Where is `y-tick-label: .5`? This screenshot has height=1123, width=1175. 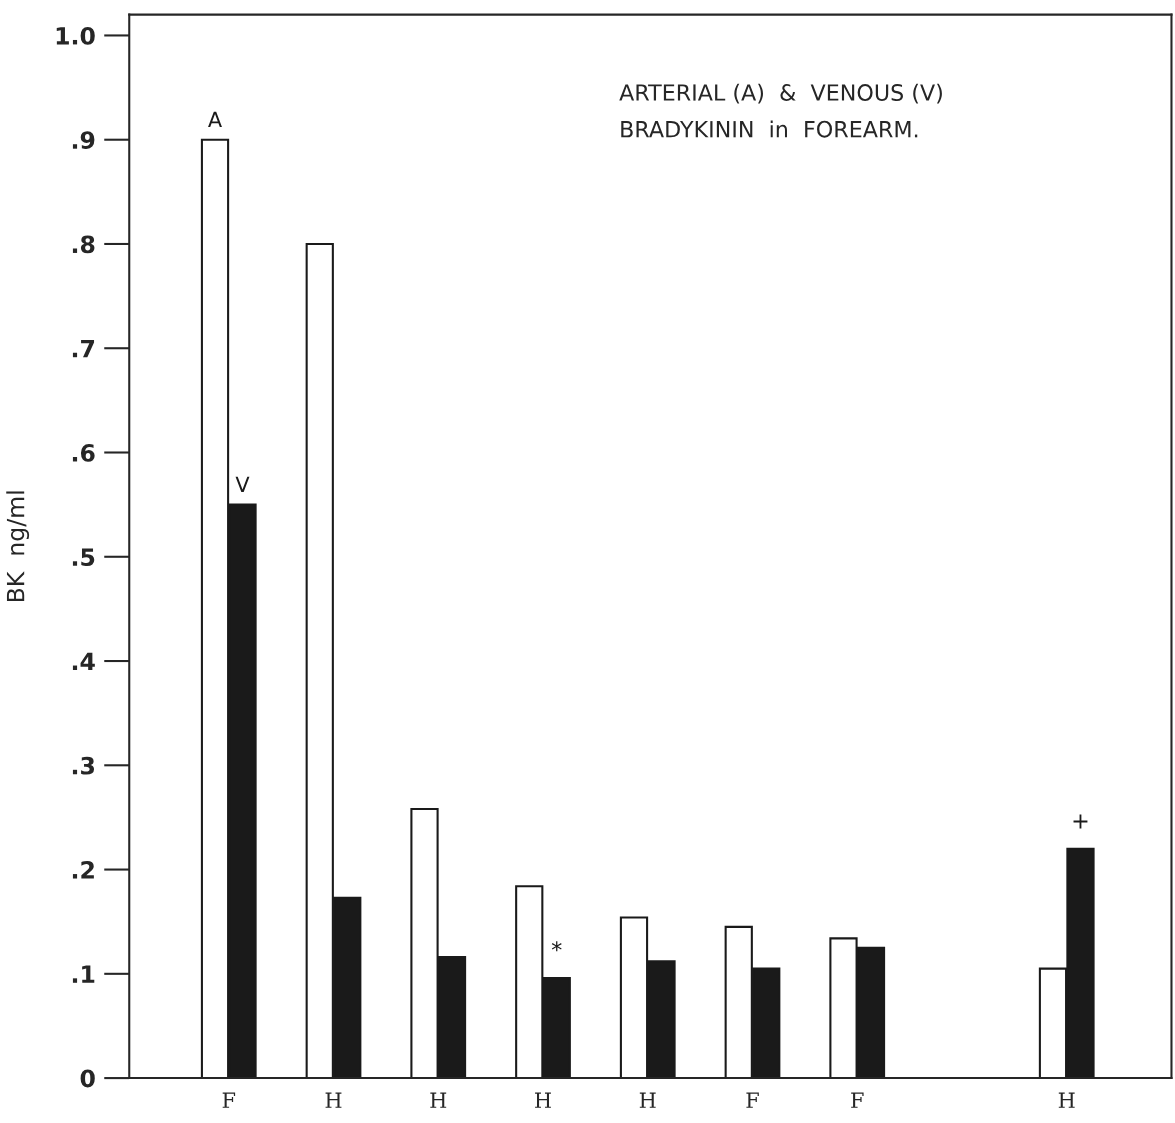 y-tick-label: .5 is located at coordinates (83, 557).